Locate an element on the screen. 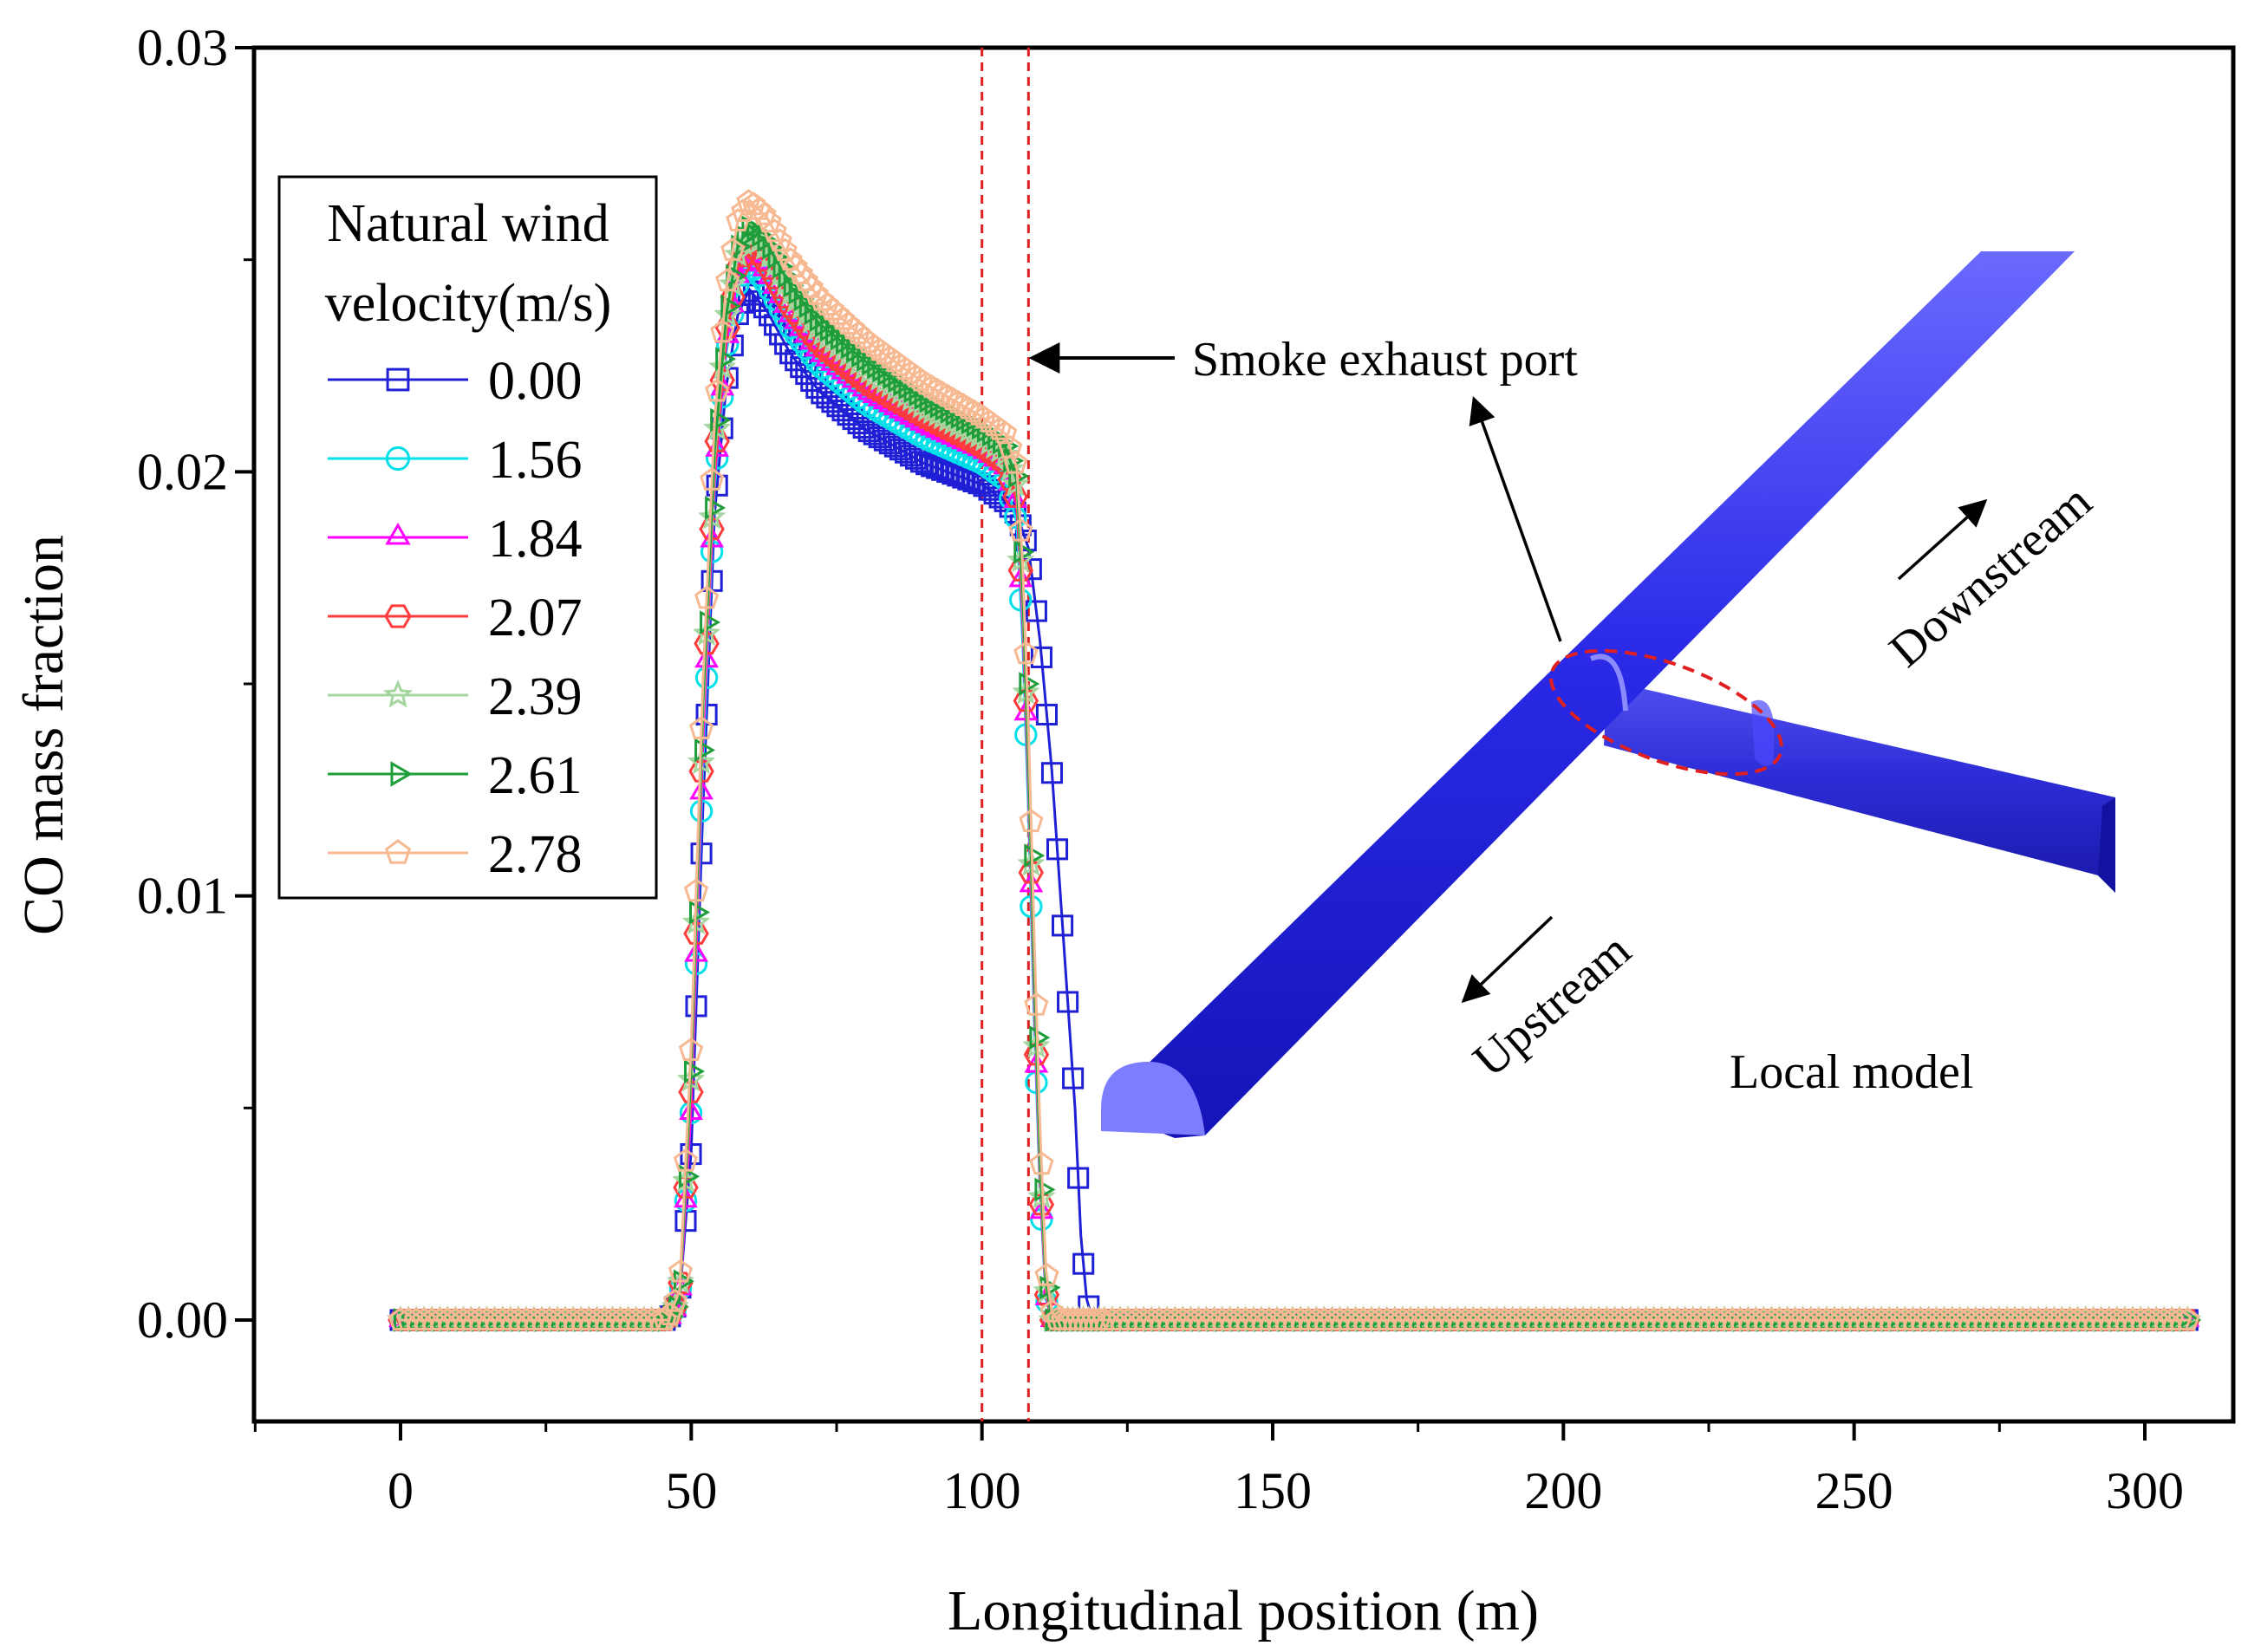 The width and height of the screenshot is (2248, 1652). upstream-arrow is located at coordinates (1507, 959).